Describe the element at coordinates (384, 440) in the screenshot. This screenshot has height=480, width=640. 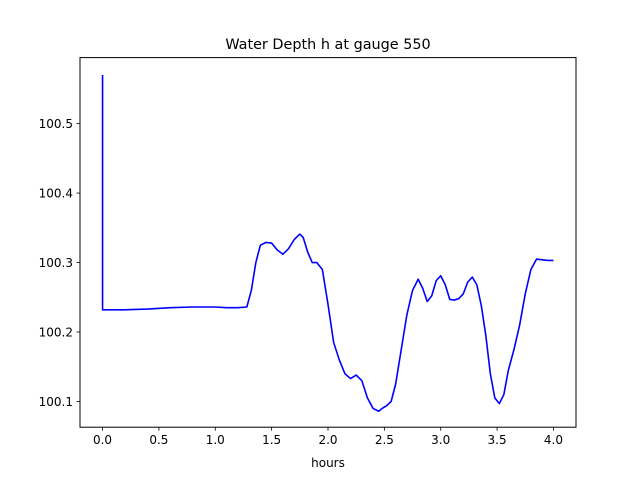
I see `x-tick-label: 2.5` at that location.